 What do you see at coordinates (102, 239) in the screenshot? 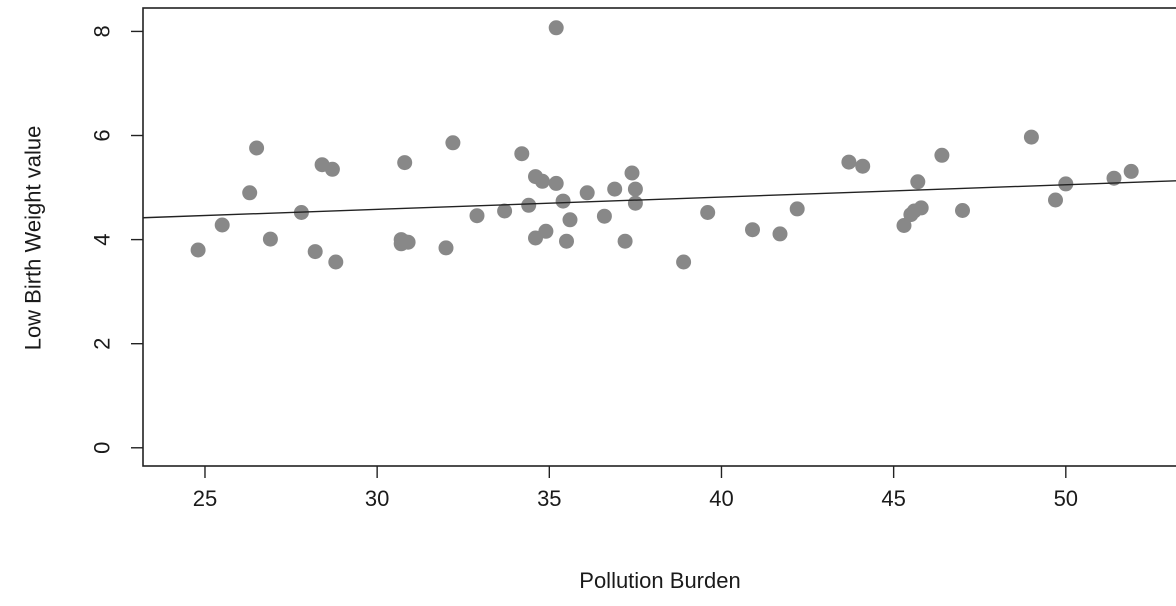
I see `y-tick-label: 4` at bounding box center [102, 239].